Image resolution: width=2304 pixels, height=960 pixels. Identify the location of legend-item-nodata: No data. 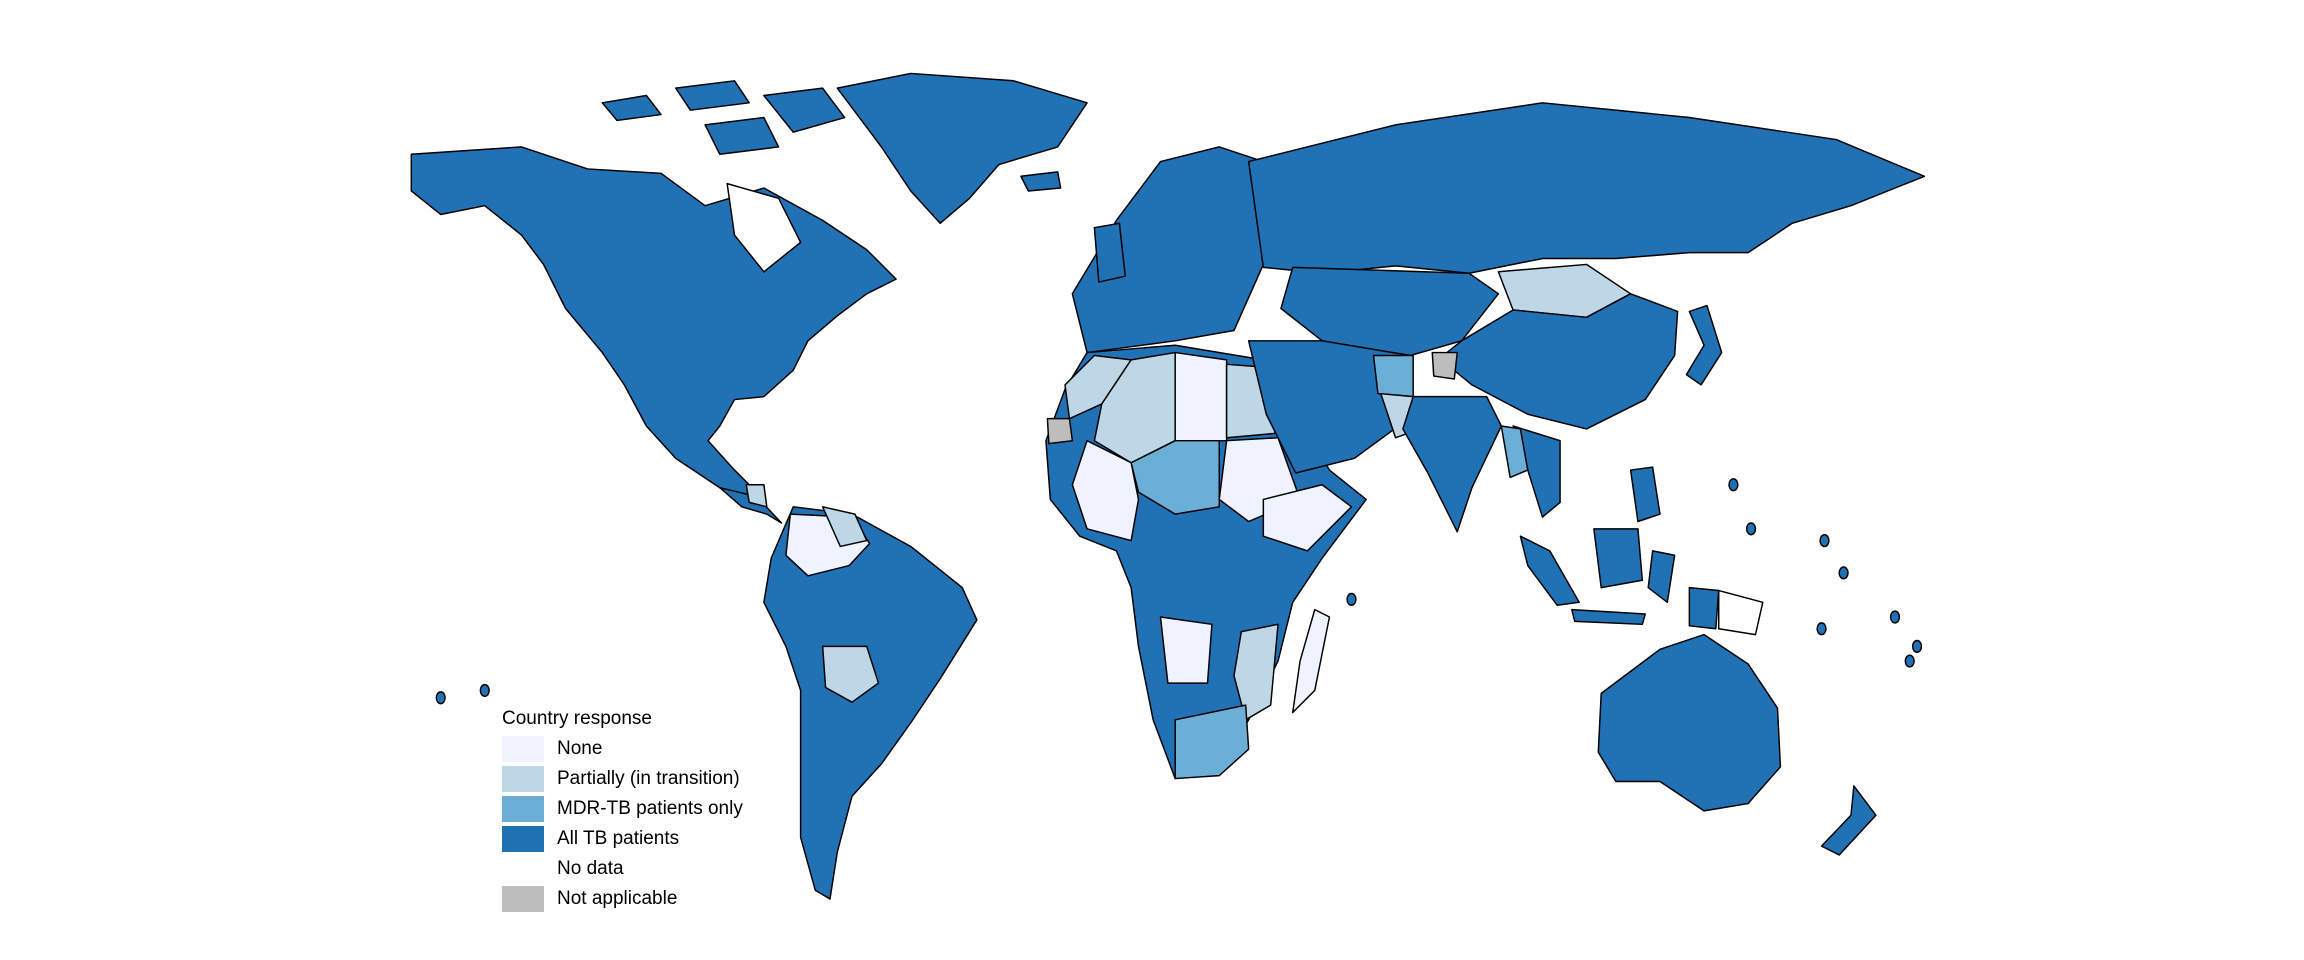
(622, 869).